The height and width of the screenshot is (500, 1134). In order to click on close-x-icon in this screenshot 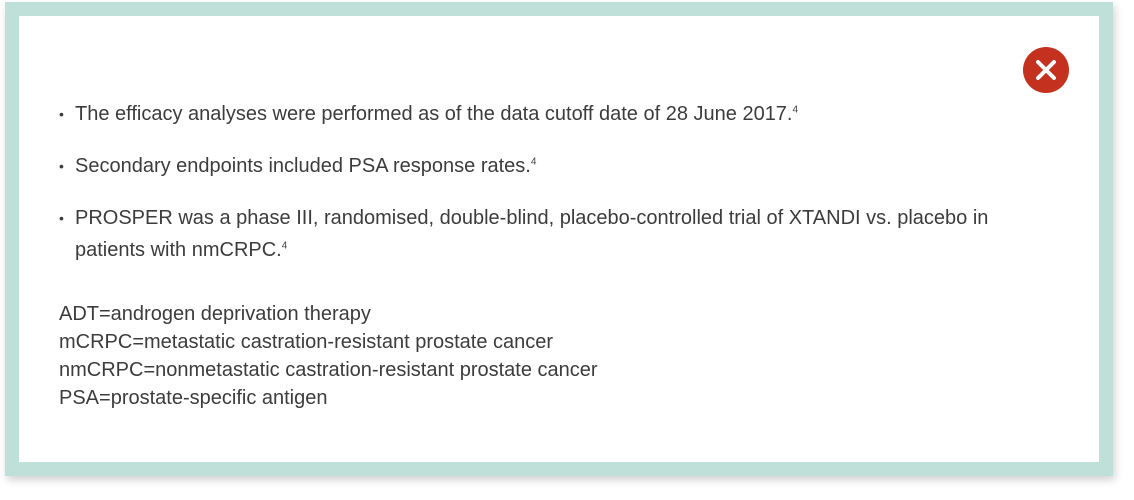, I will do `click(1046, 70)`.